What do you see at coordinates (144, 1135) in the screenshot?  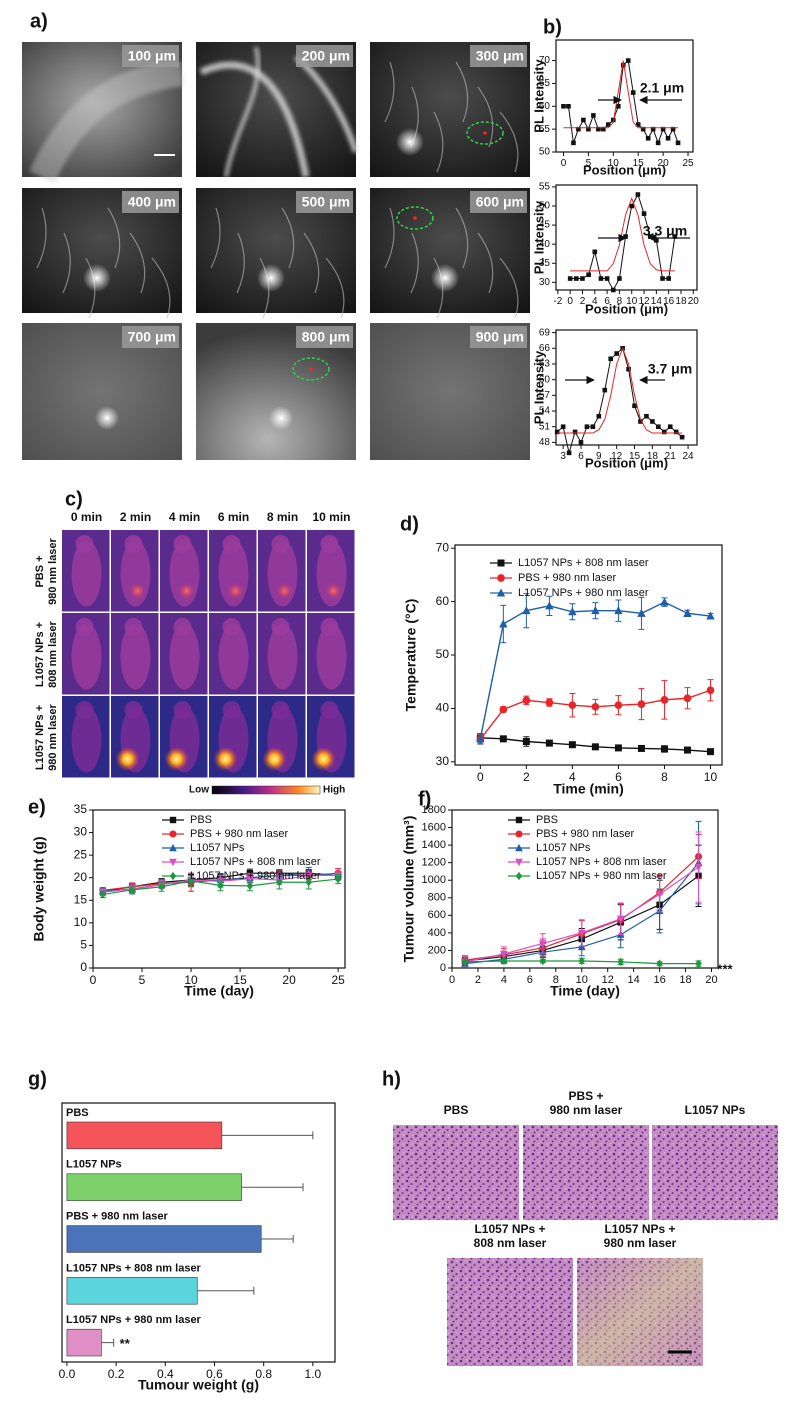 I see `bar` at bounding box center [144, 1135].